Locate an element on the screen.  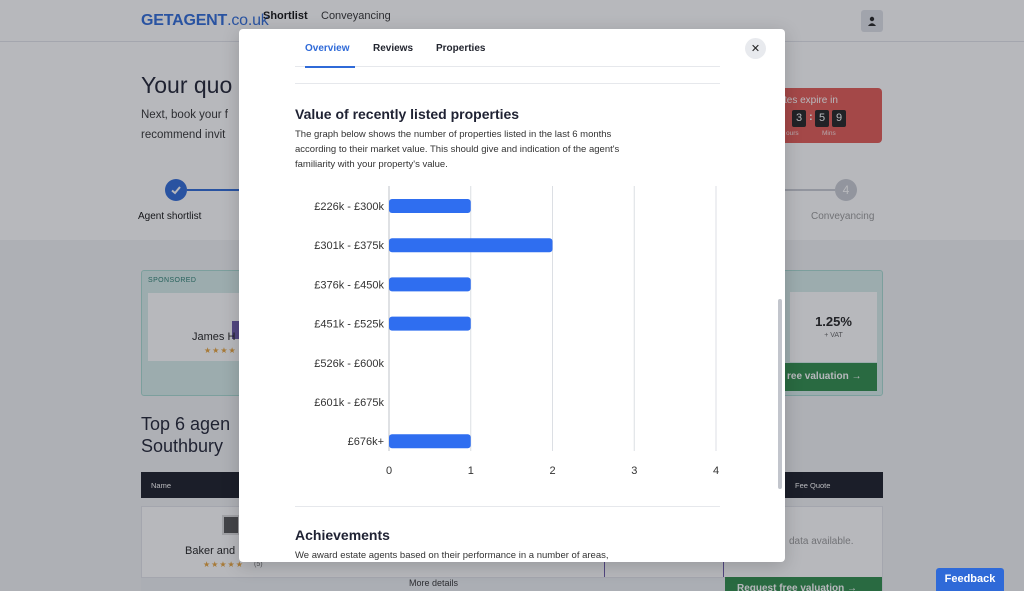
request-valuation-button: Request free valuation → is located at coordinates (803, 584).